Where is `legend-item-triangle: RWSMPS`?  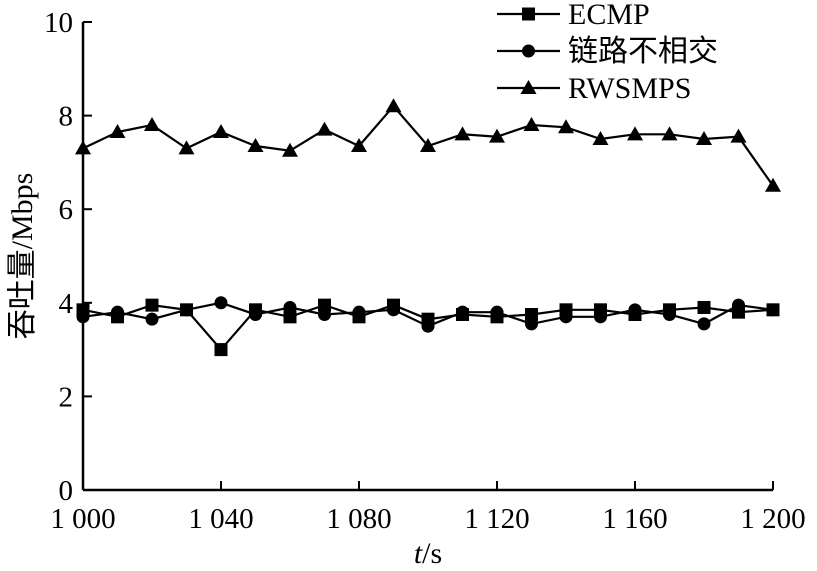
legend-item-triangle: RWSMPS is located at coordinates (594, 88).